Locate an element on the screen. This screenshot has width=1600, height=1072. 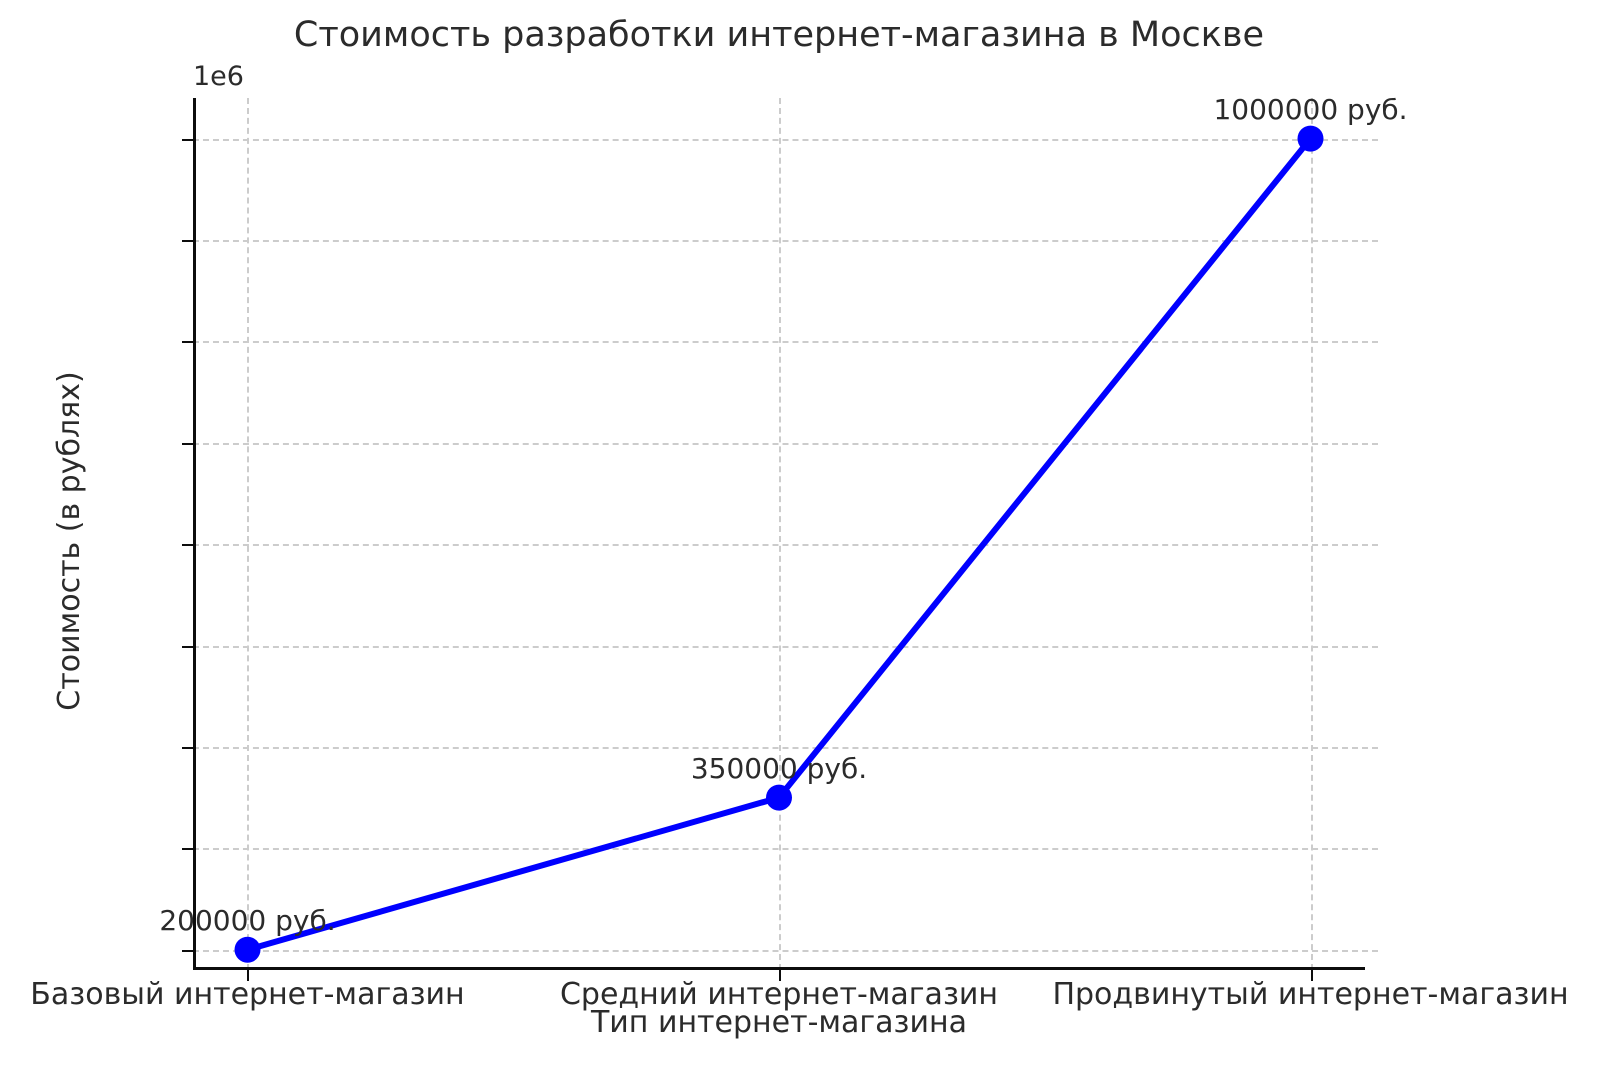
data-point-label: 350000 руб. is located at coordinates (779, 768).